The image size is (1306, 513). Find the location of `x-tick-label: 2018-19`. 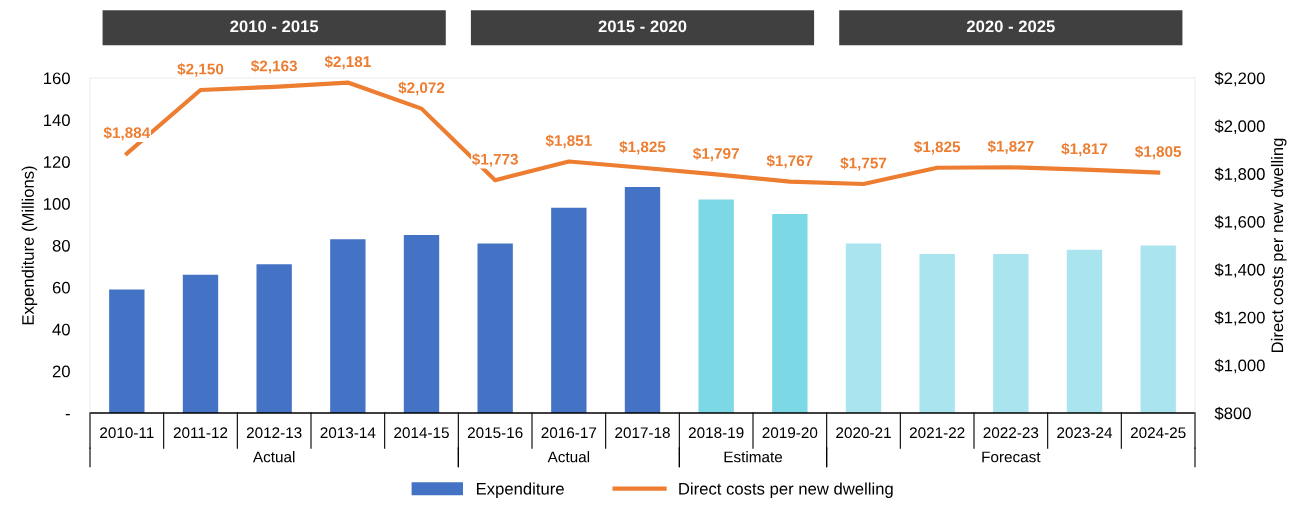

x-tick-label: 2018-19 is located at coordinates (716, 433).